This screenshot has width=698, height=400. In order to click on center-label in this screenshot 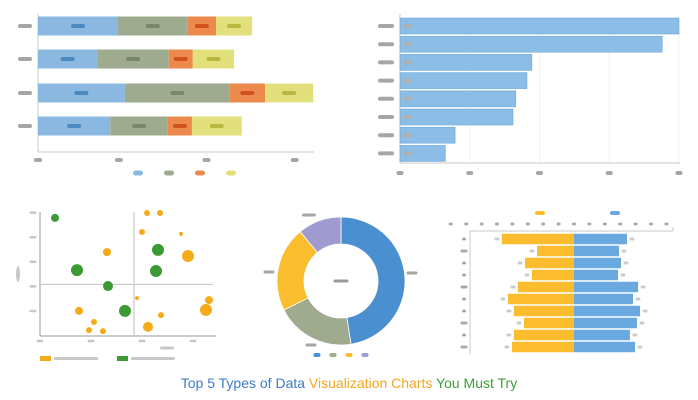, I will do `click(341, 281)`.